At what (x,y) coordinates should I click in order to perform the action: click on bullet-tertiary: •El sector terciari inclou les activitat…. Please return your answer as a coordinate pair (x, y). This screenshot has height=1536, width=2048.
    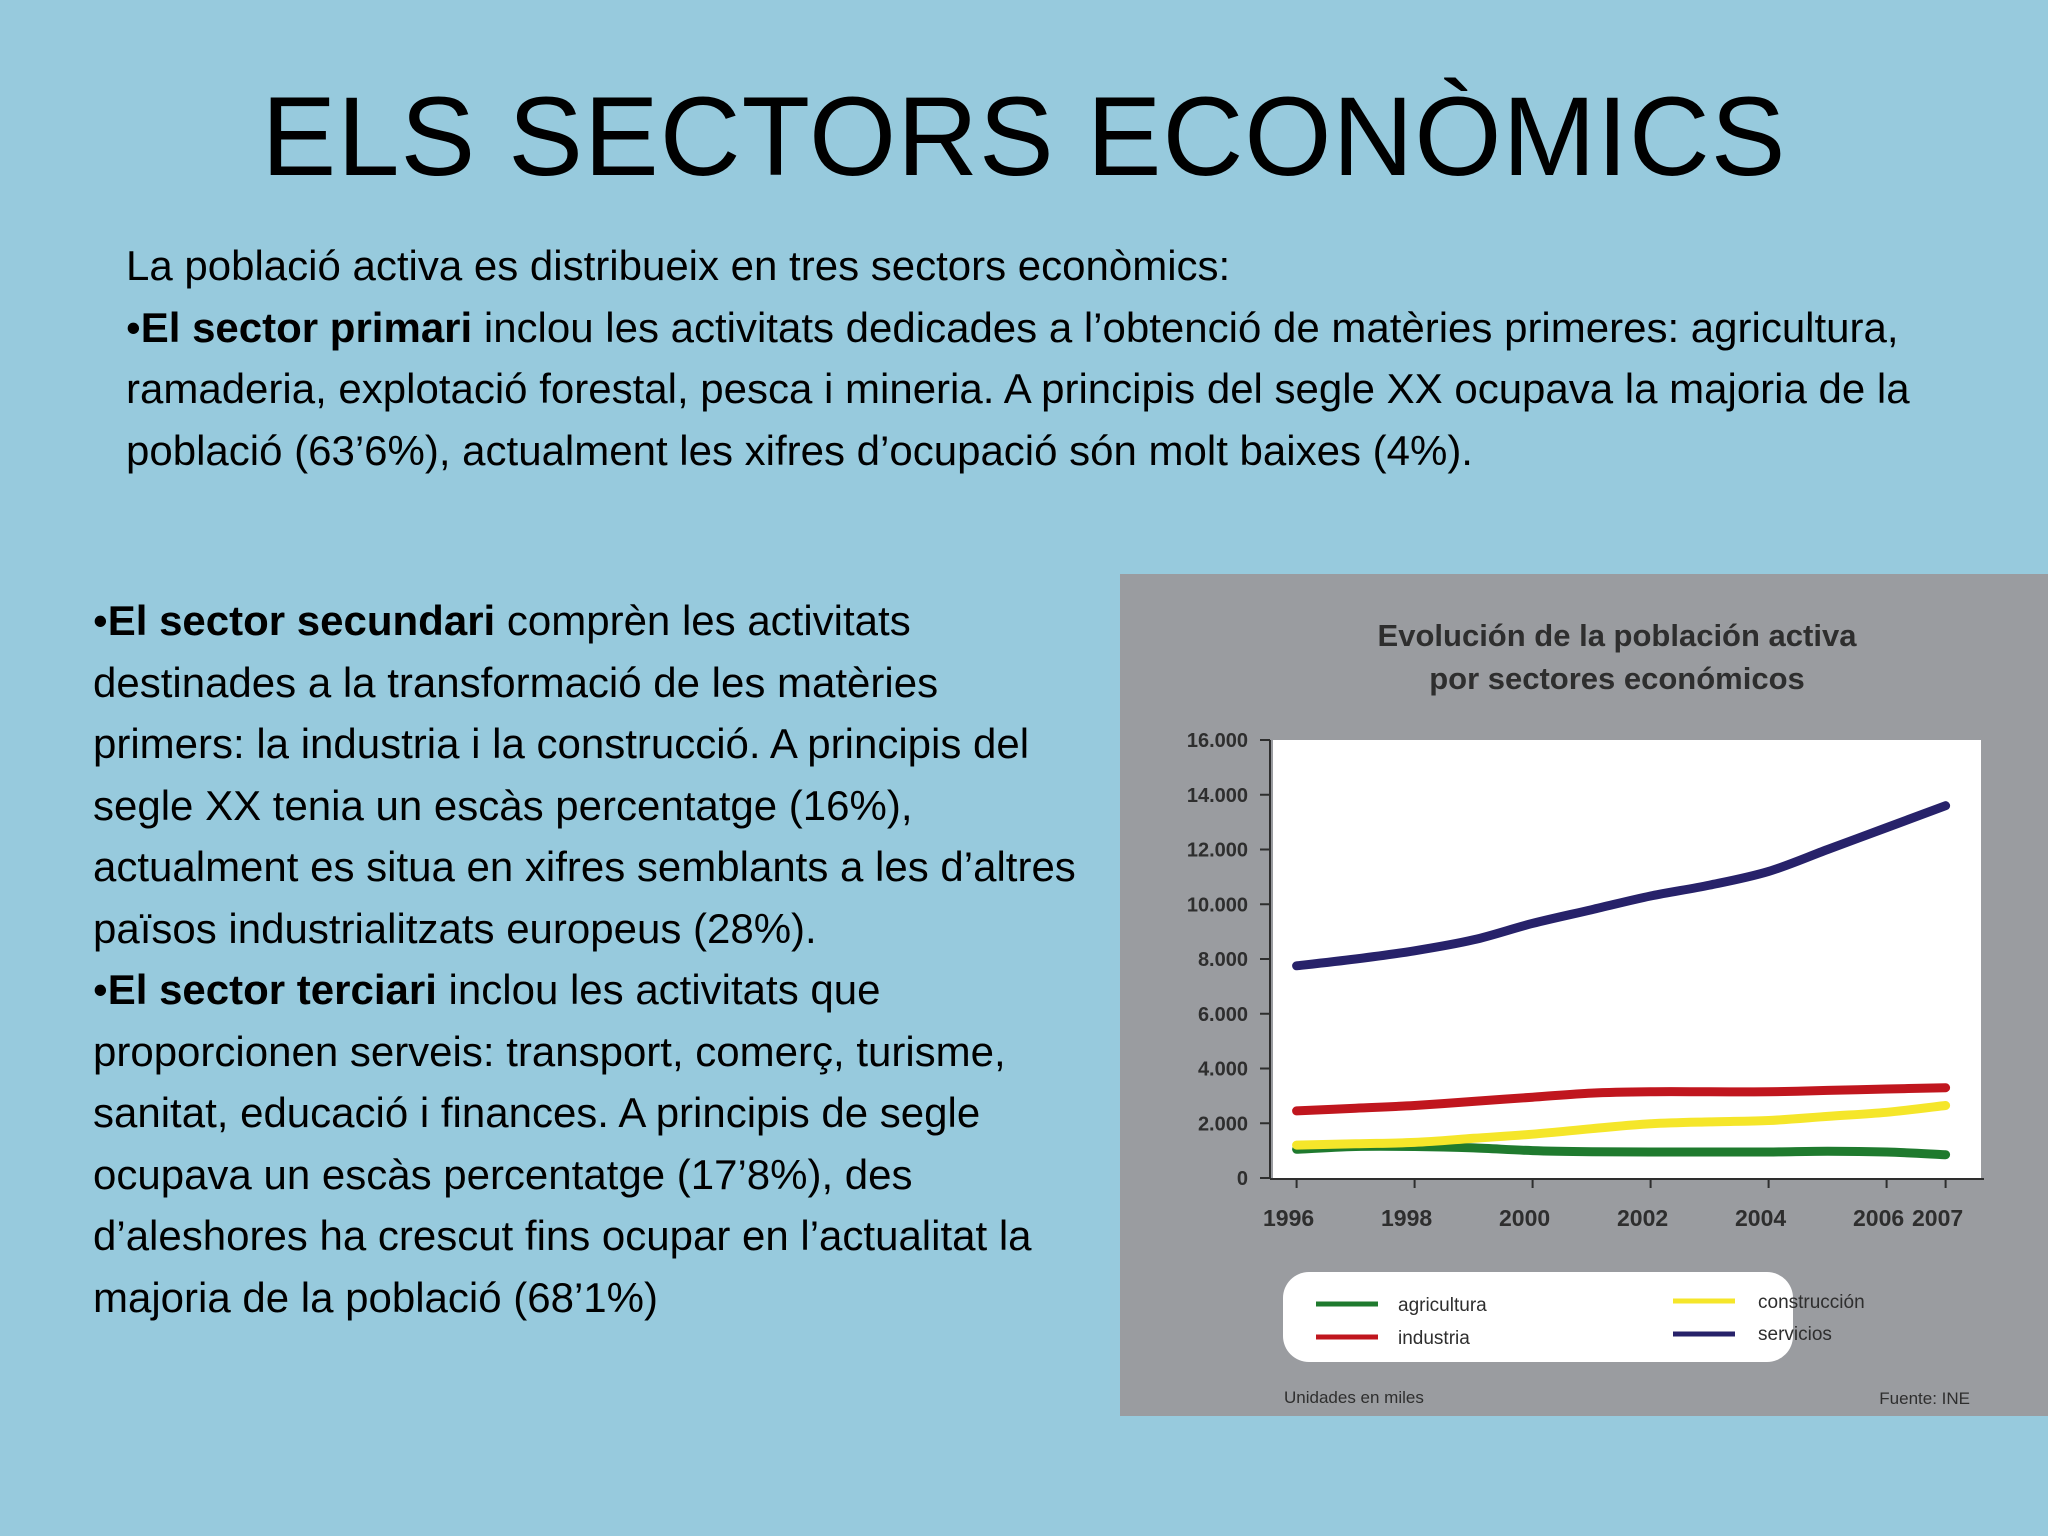
    Looking at the image, I should click on (593, 1143).